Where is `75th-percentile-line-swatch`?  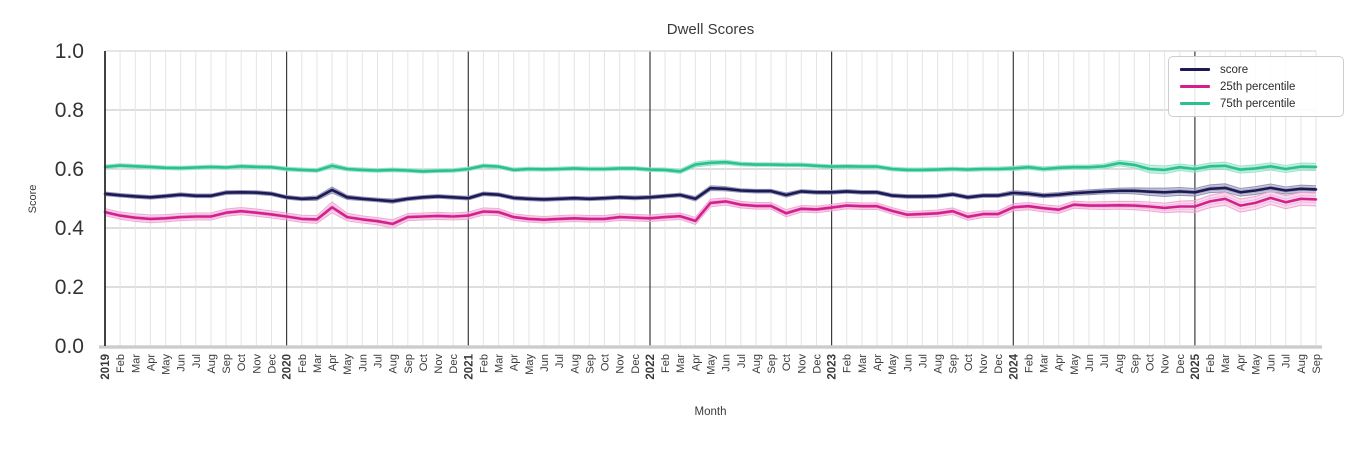 75th-percentile-line-swatch is located at coordinates (1195, 103).